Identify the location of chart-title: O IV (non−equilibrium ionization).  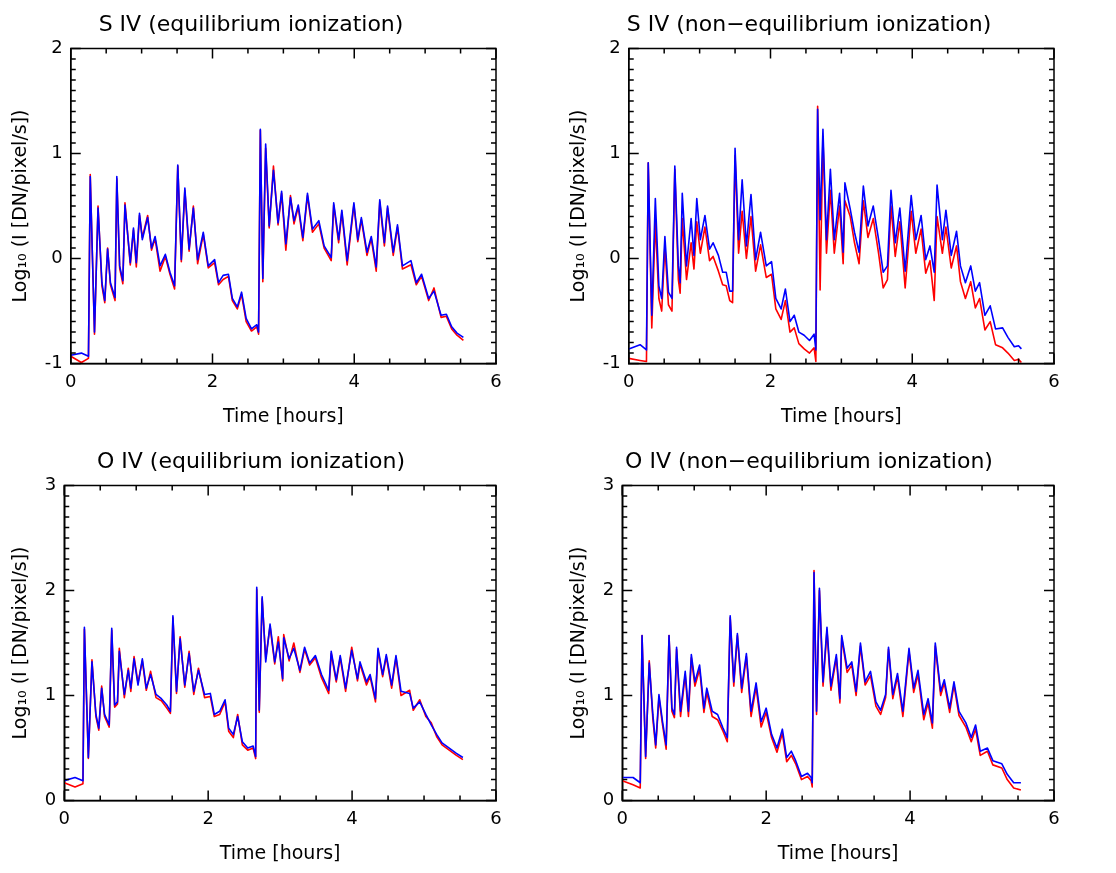
(809, 460).